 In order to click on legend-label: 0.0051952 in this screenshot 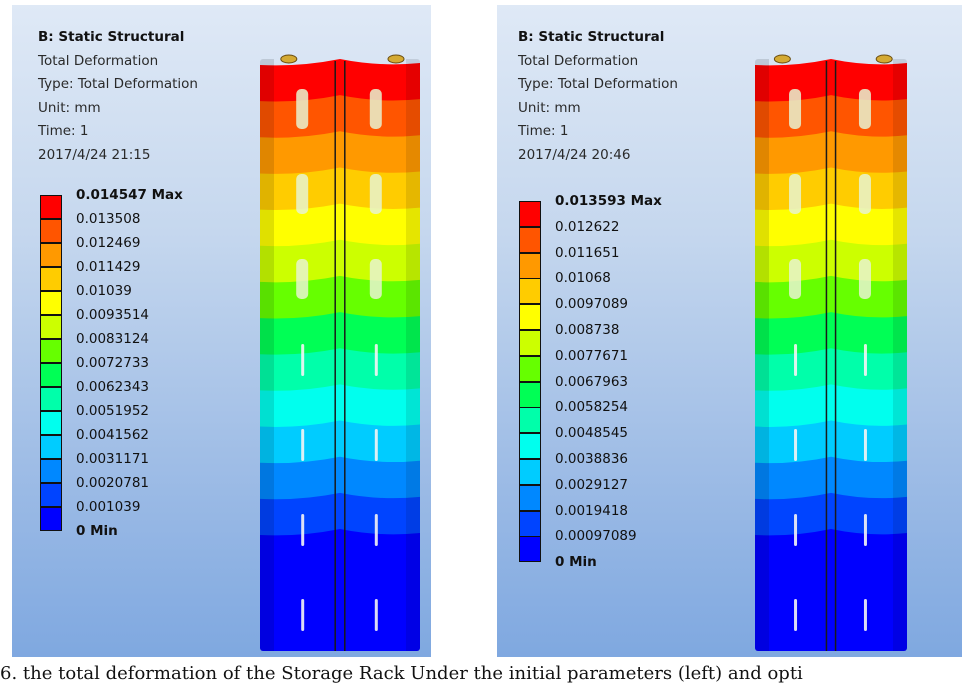, I will do `click(113, 411)`.